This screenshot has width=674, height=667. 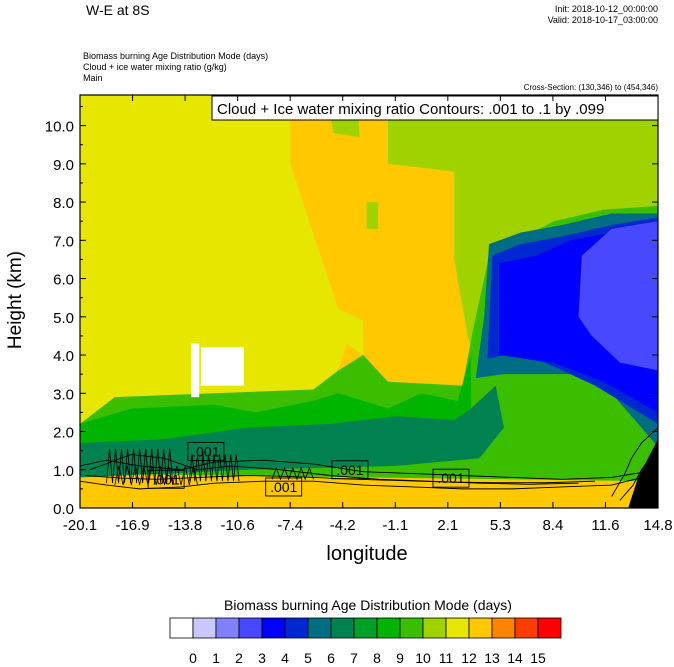 What do you see at coordinates (193, 658) in the screenshot?
I see `colorbar-label: 0` at bounding box center [193, 658].